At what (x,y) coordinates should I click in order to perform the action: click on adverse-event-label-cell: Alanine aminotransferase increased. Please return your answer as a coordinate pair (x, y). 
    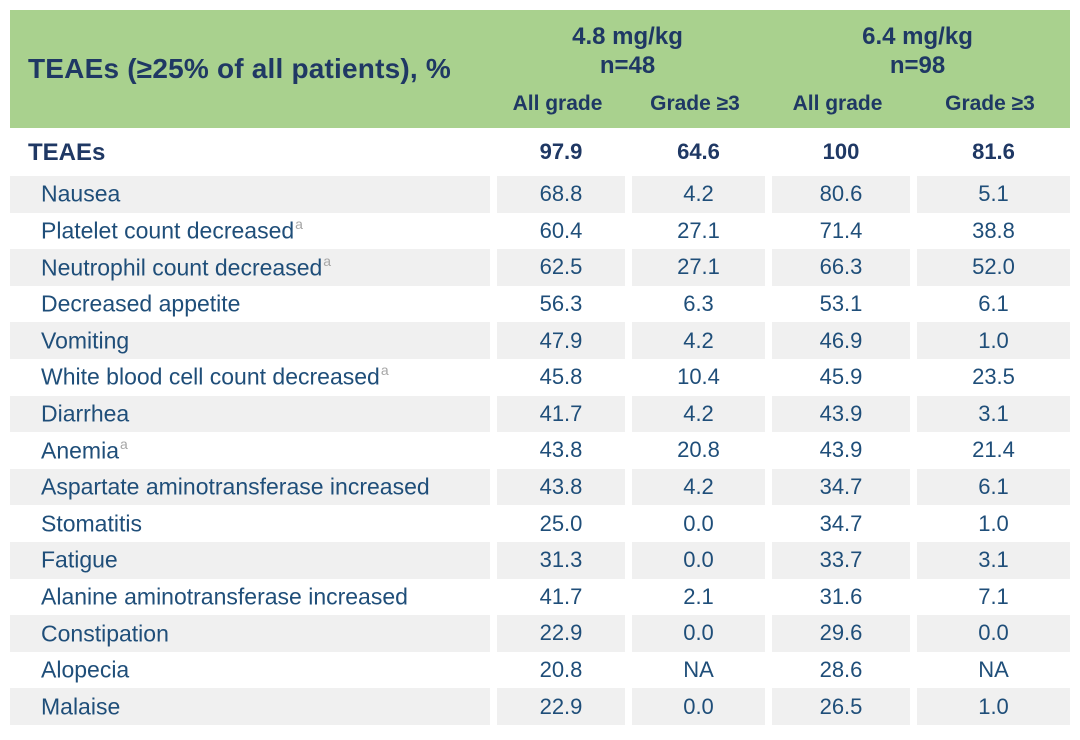
    Looking at the image, I should click on (250, 597).